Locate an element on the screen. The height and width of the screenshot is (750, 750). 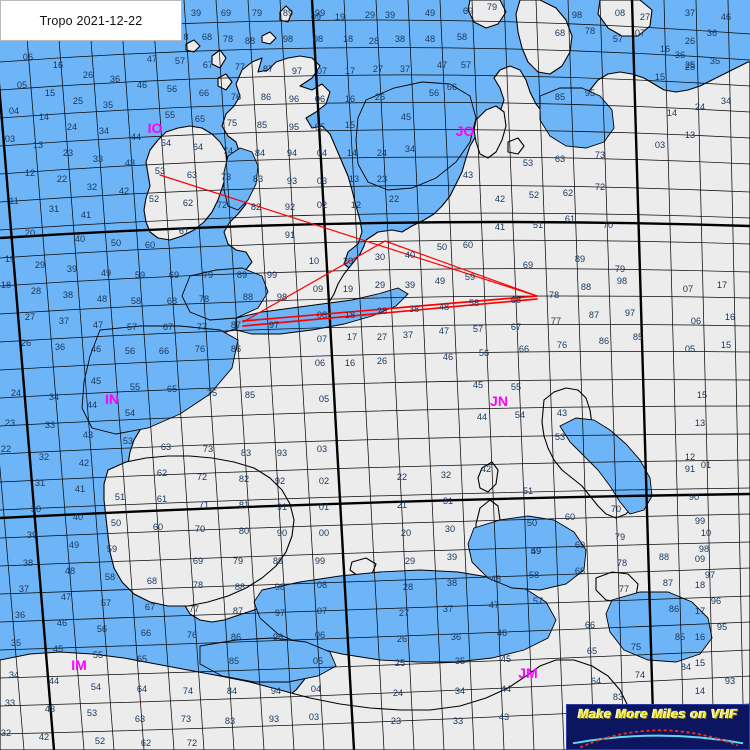
propagation-paths is located at coordinates (348, 250).